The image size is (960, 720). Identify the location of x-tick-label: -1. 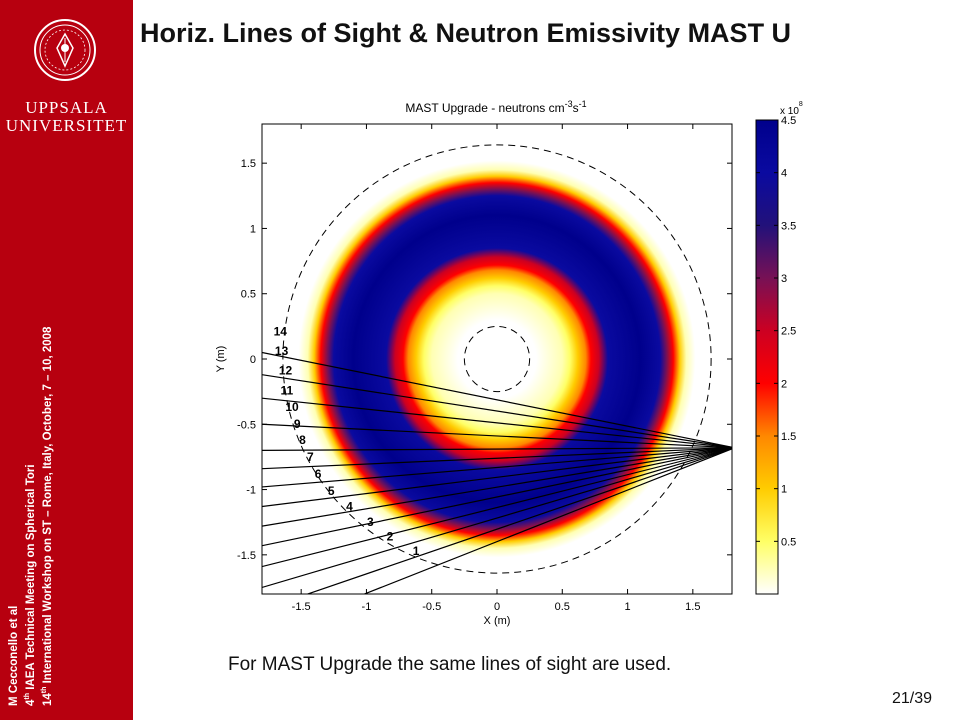
(367, 607).